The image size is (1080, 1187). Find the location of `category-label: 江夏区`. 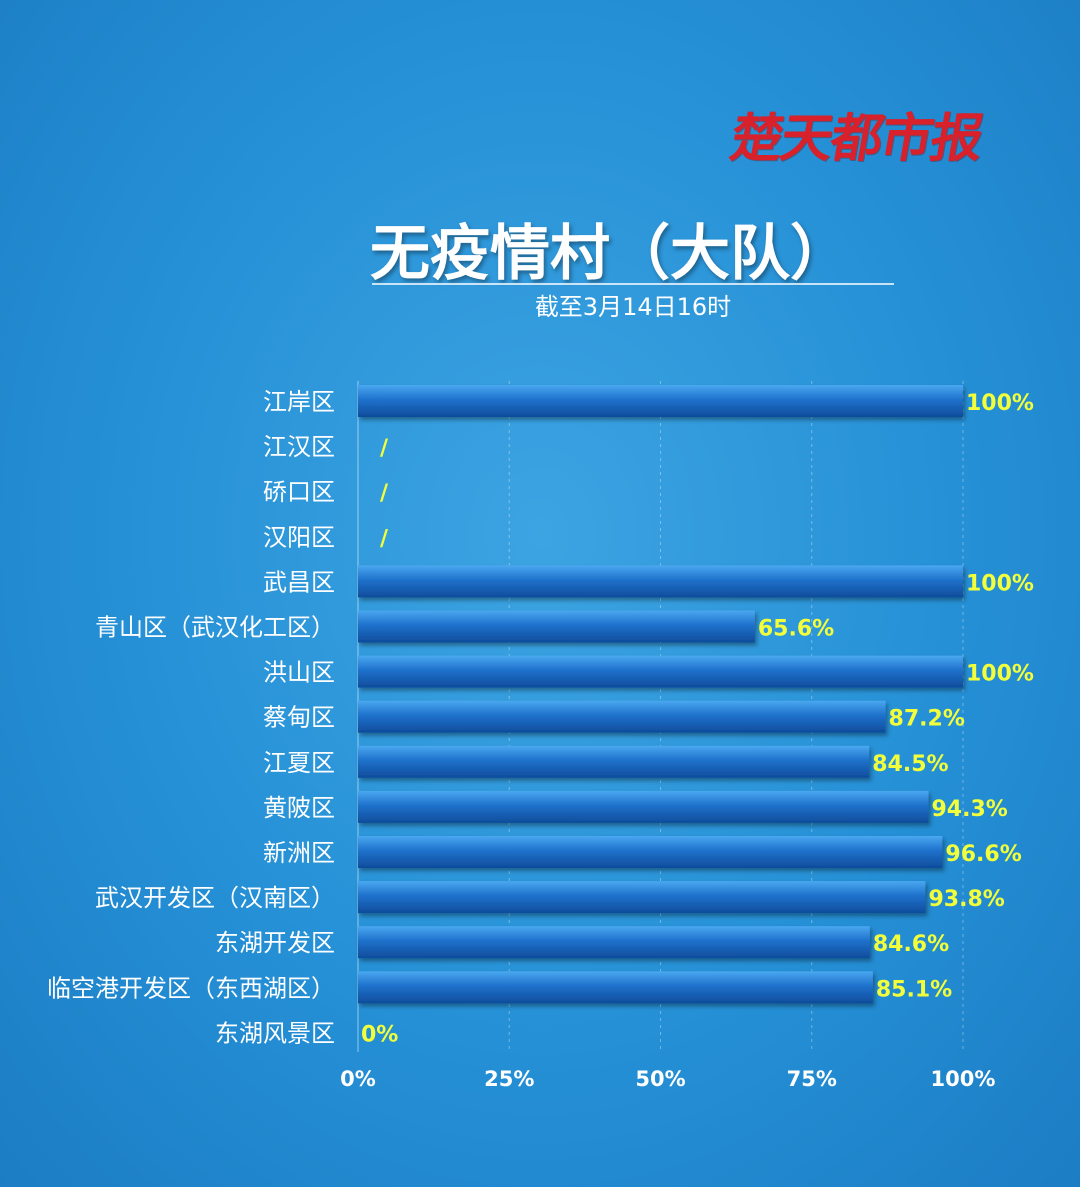

category-label: 江夏区 is located at coordinates (299, 763).